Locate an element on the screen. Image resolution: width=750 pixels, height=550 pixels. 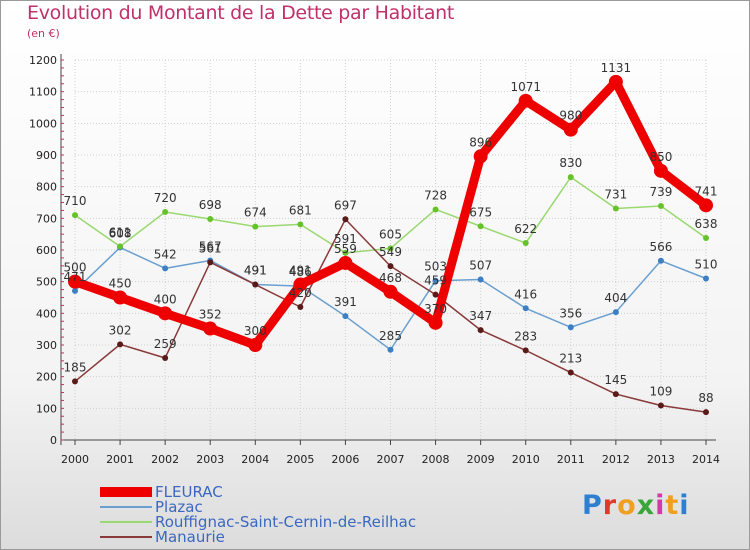
data-label: 391 is located at coordinates (345, 302).